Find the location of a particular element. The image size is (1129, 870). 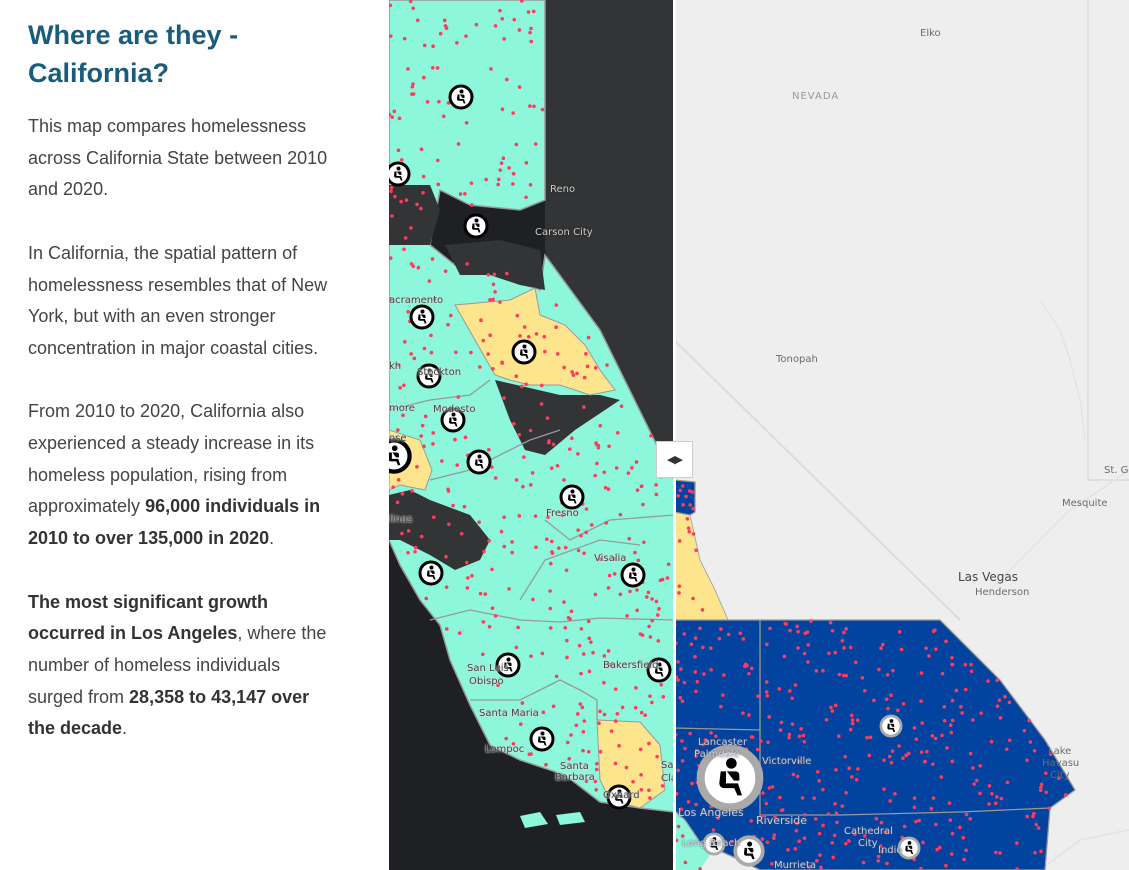

map-label: Mesquite is located at coordinates (1085, 503).